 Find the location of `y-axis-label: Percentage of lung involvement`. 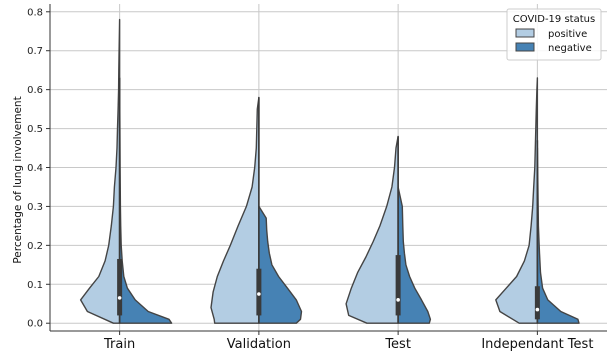

y-axis-label: Percentage of lung involvement is located at coordinates (18, 179).